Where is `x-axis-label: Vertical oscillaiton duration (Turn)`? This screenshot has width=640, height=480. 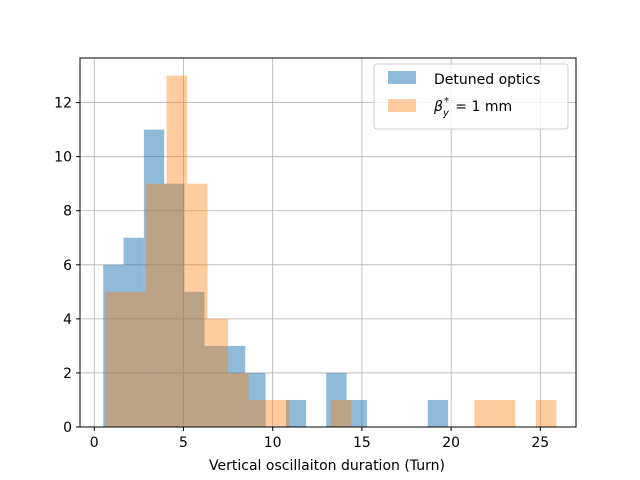 x-axis-label: Vertical oscillaiton duration (Turn) is located at coordinates (327, 466).